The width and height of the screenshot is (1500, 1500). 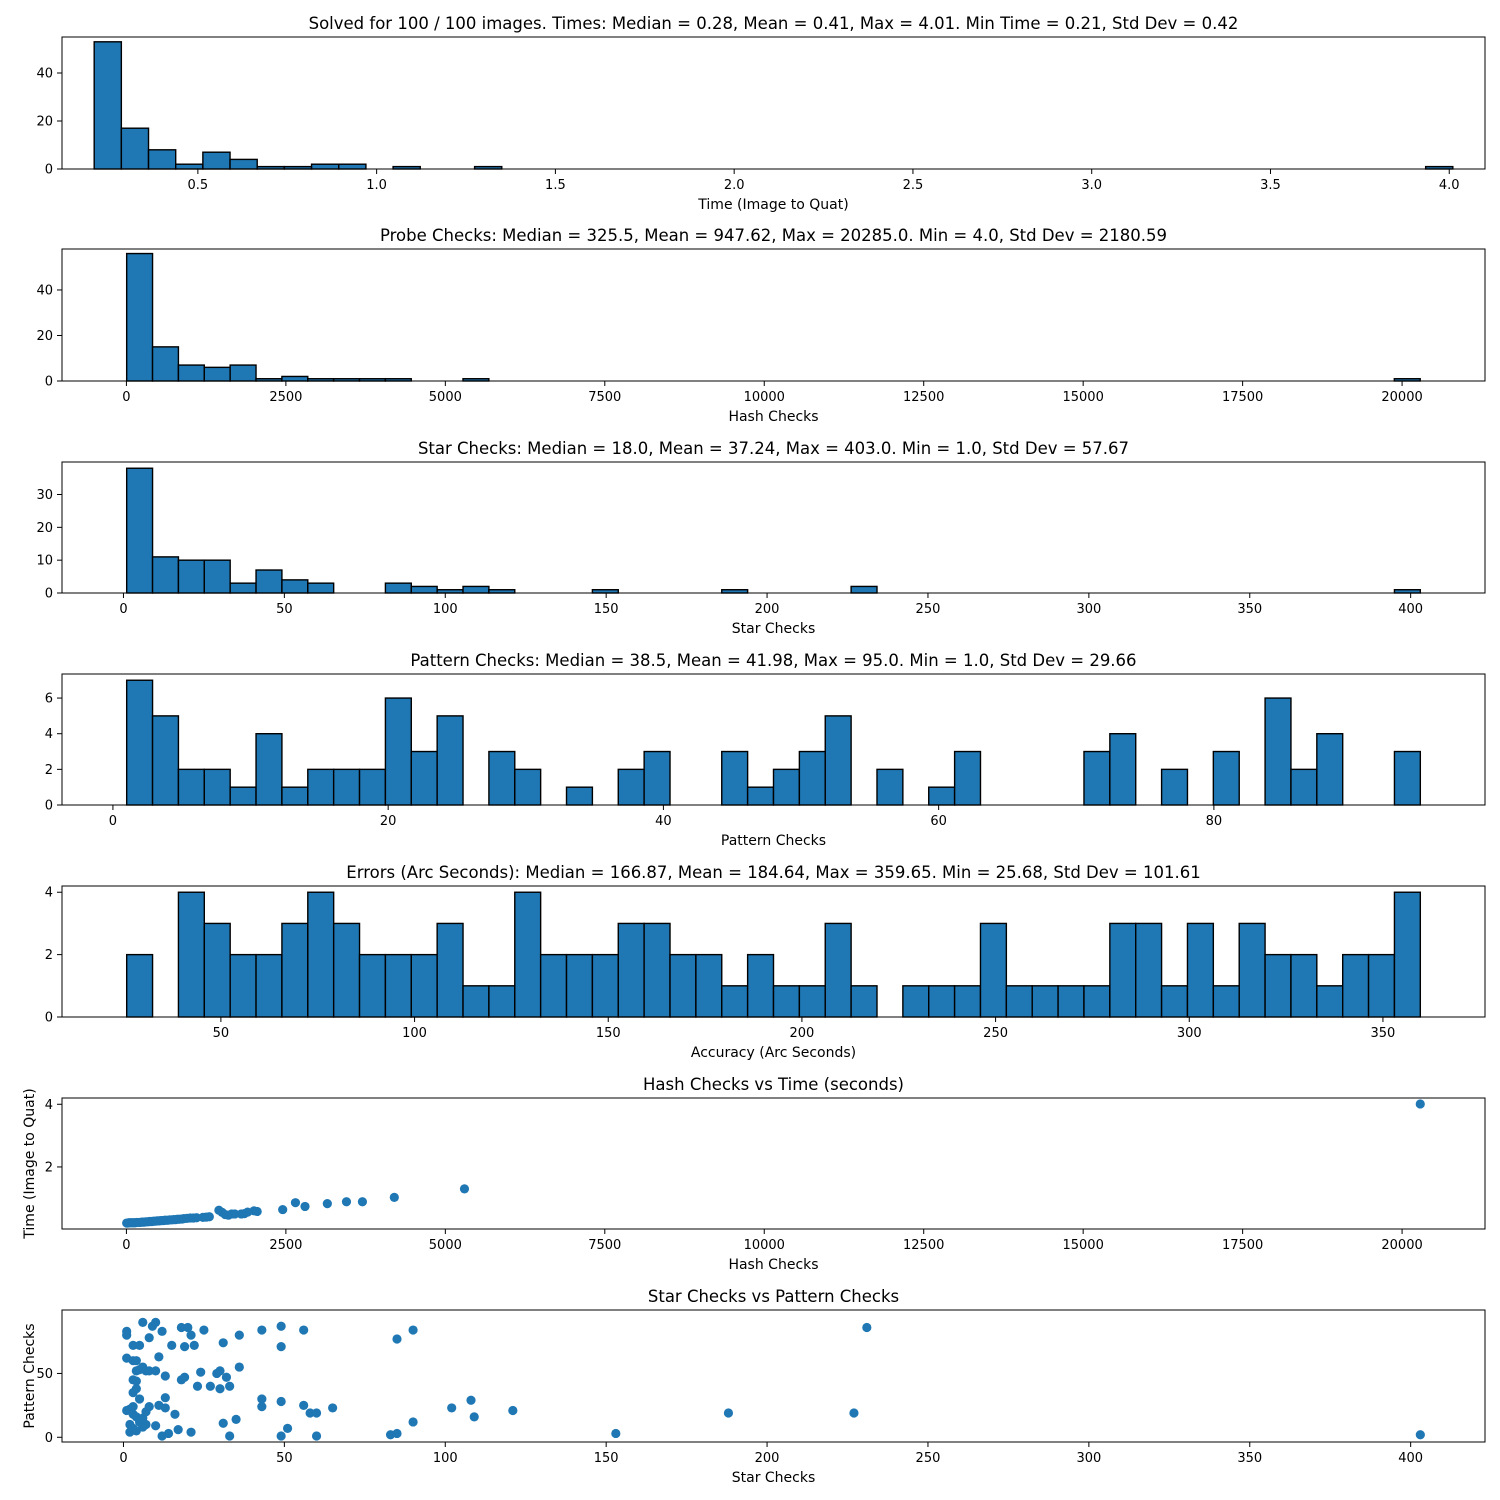 What do you see at coordinates (1082, 397) in the screenshot?
I see `x-tick-label: 15000` at bounding box center [1082, 397].